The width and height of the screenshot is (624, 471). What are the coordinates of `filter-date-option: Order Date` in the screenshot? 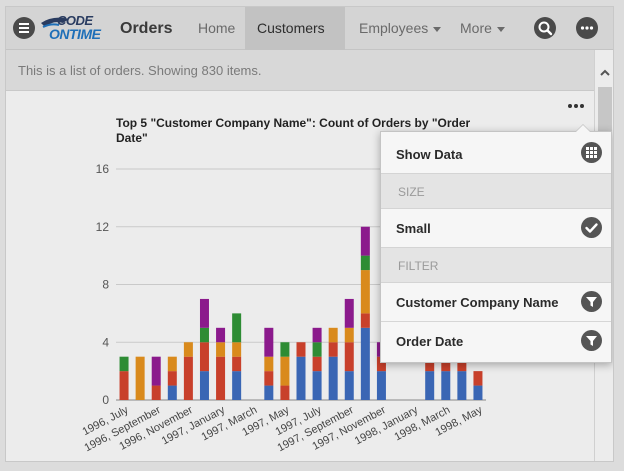 It's located at (496, 342).